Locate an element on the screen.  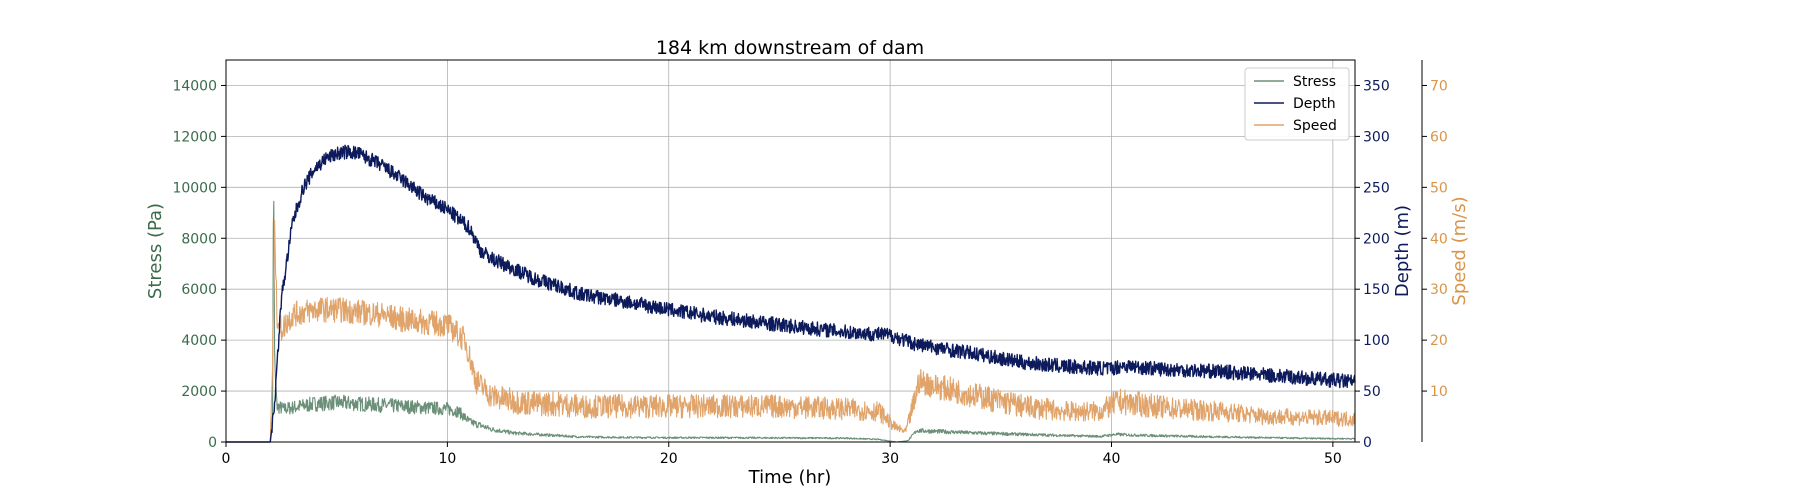
y-tick-label-depth: 350 is located at coordinates (1376, 86).